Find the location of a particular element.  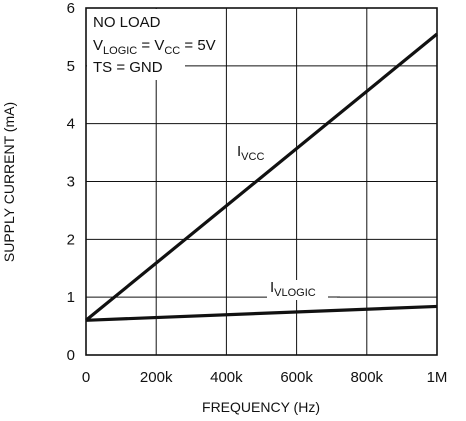

condition-v2-sub: CC is located at coordinates (172, 51).